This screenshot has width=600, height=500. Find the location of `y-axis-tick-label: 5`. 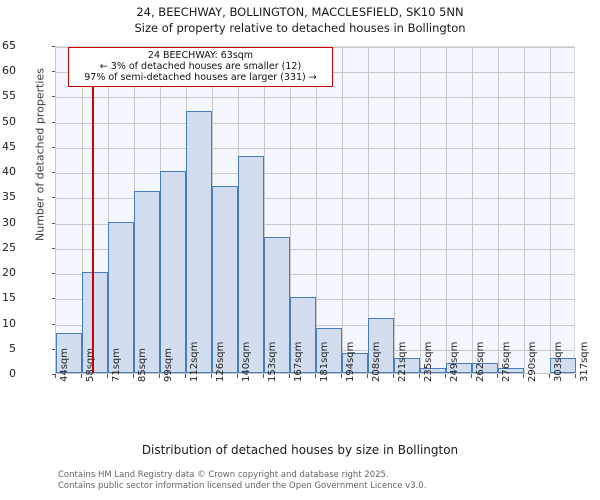

y-axis-tick-label: 5 is located at coordinates (12, 348).